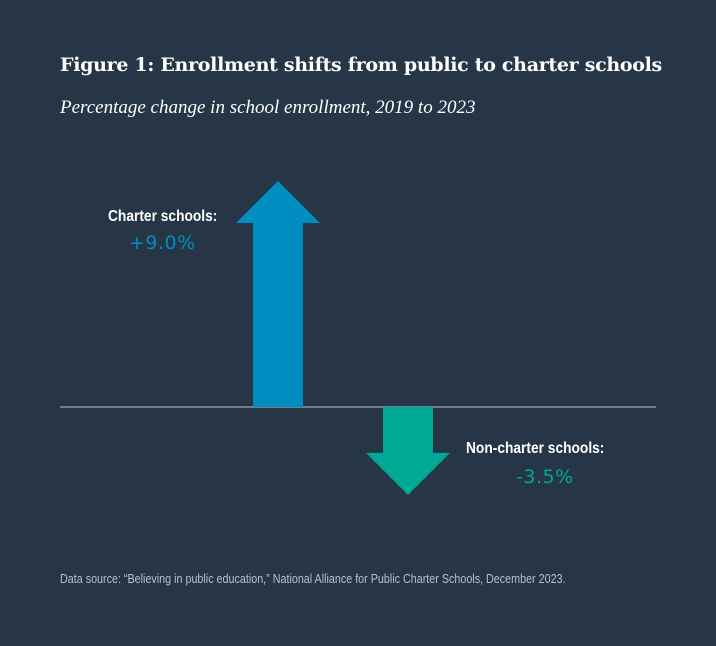 Image resolution: width=716 pixels, height=646 pixels. I want to click on charter-schools-label: Charter schools:, so click(163, 216).